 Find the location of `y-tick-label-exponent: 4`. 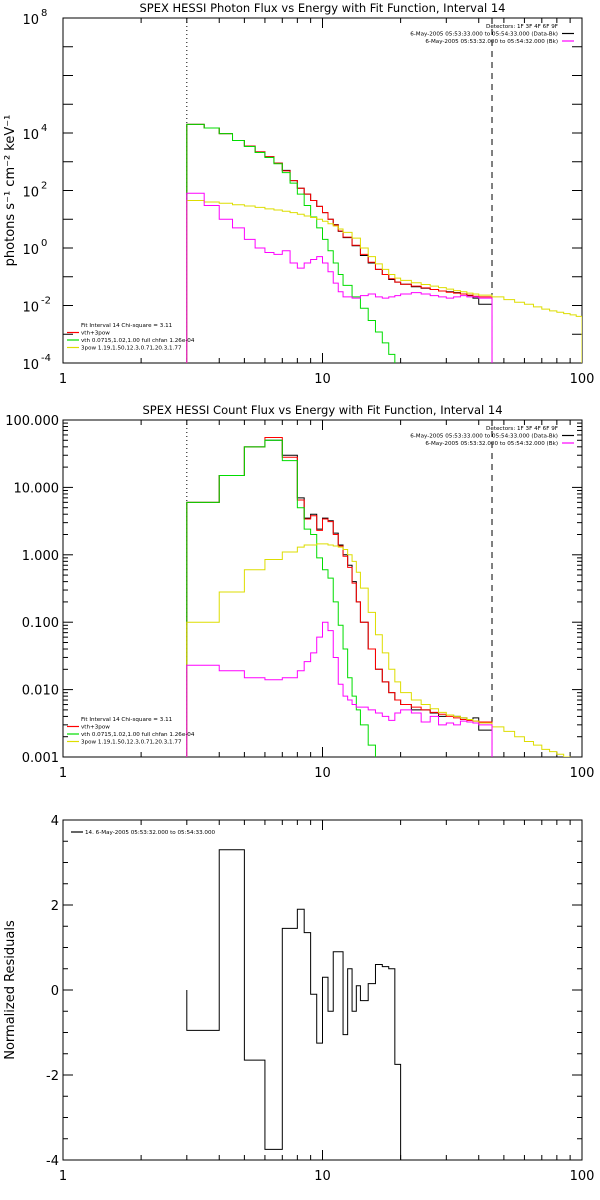

y-tick-label-exponent: 4 is located at coordinates (44, 128).